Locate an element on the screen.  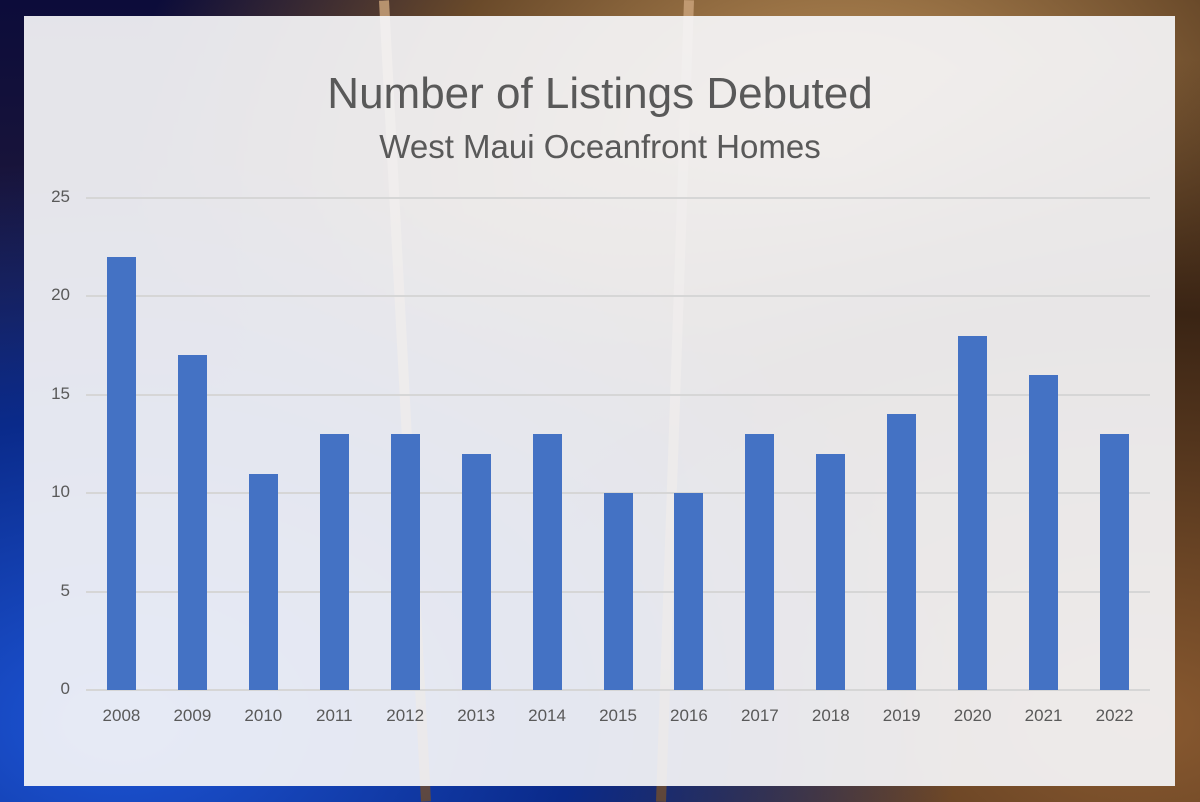
y-tick-label: 20 is located at coordinates (60, 295).